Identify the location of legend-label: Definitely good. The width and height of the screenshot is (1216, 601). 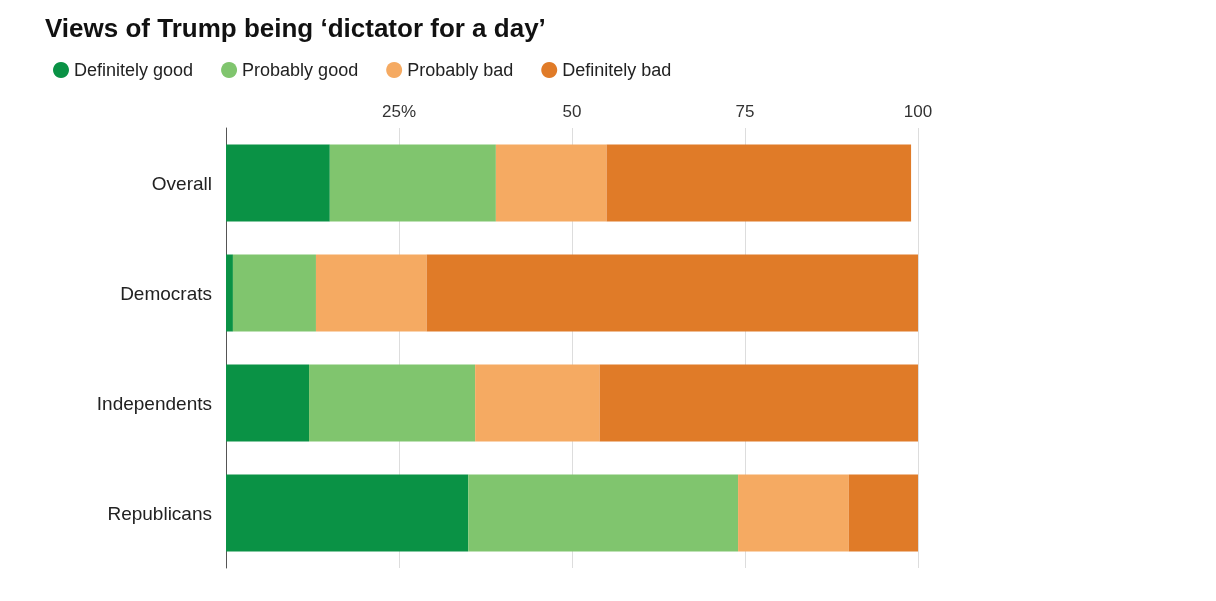
(134, 70).